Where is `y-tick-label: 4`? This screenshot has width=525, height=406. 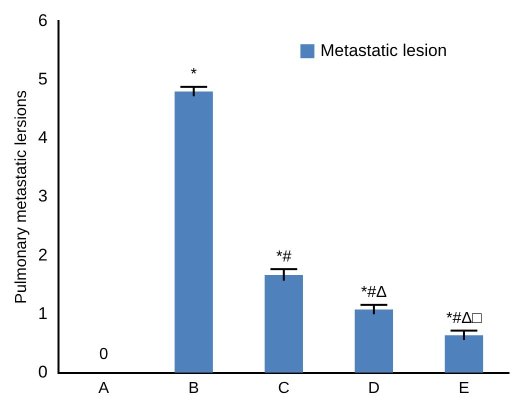
y-tick-label: 4 is located at coordinates (43, 138).